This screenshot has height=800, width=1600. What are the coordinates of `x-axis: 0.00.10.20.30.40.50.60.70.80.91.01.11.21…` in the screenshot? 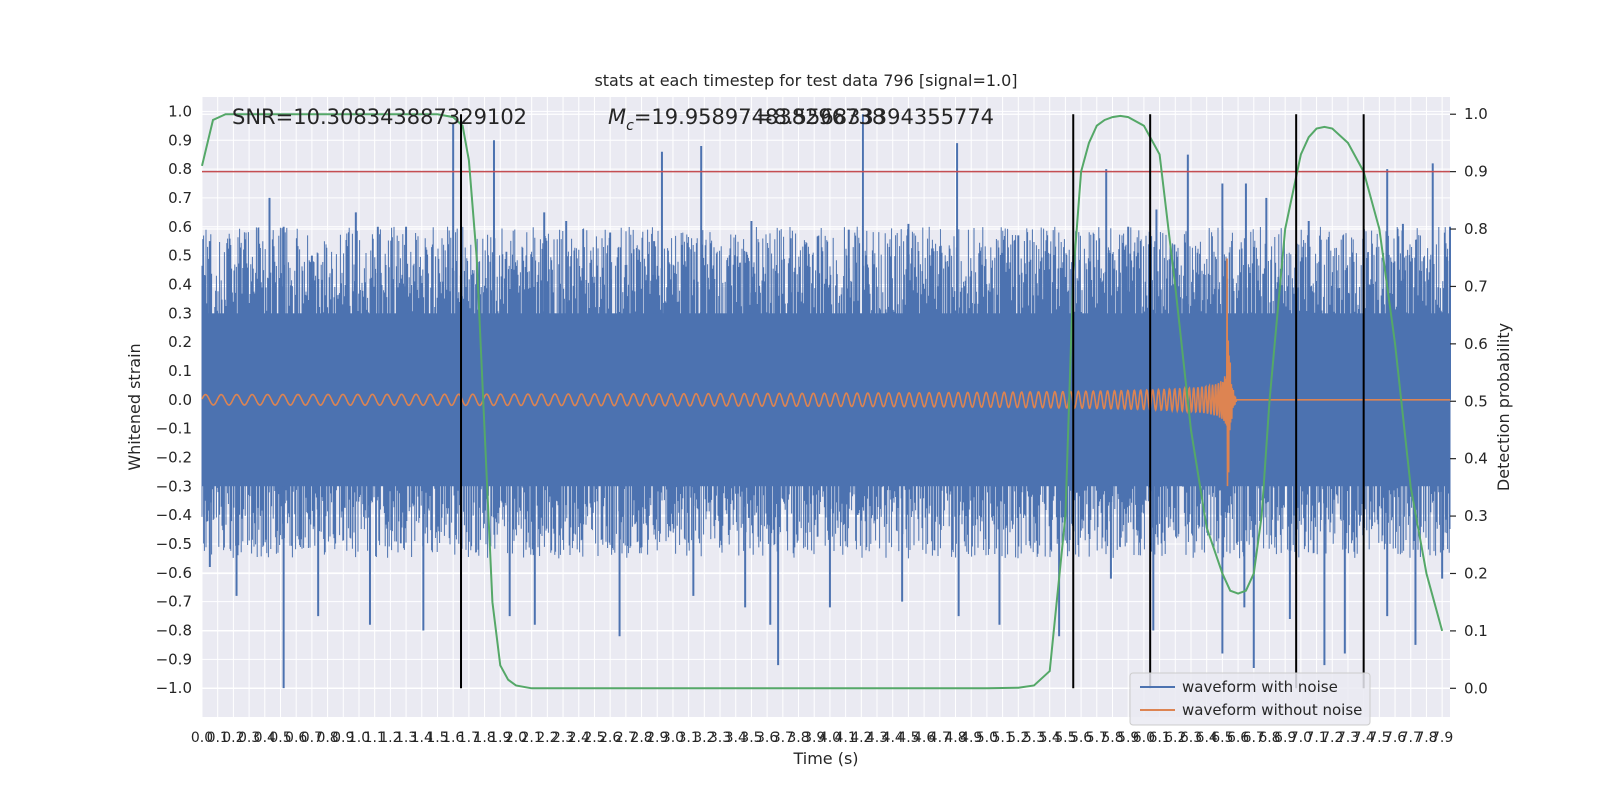 It's located at (822, 738).